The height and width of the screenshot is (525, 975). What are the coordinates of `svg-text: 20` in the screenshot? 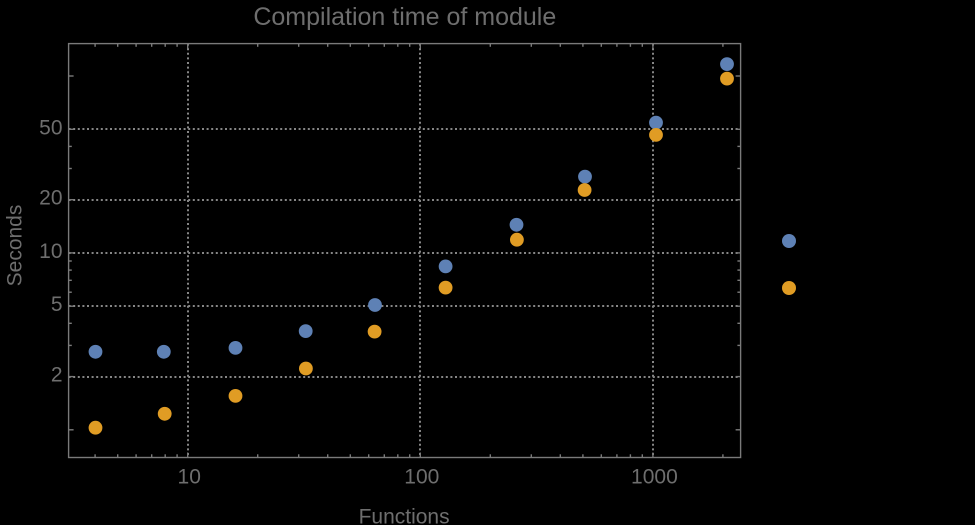 It's located at (50, 198).